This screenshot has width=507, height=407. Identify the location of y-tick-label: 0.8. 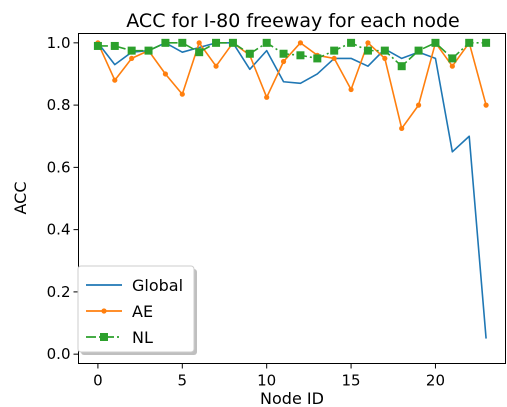
(59, 105).